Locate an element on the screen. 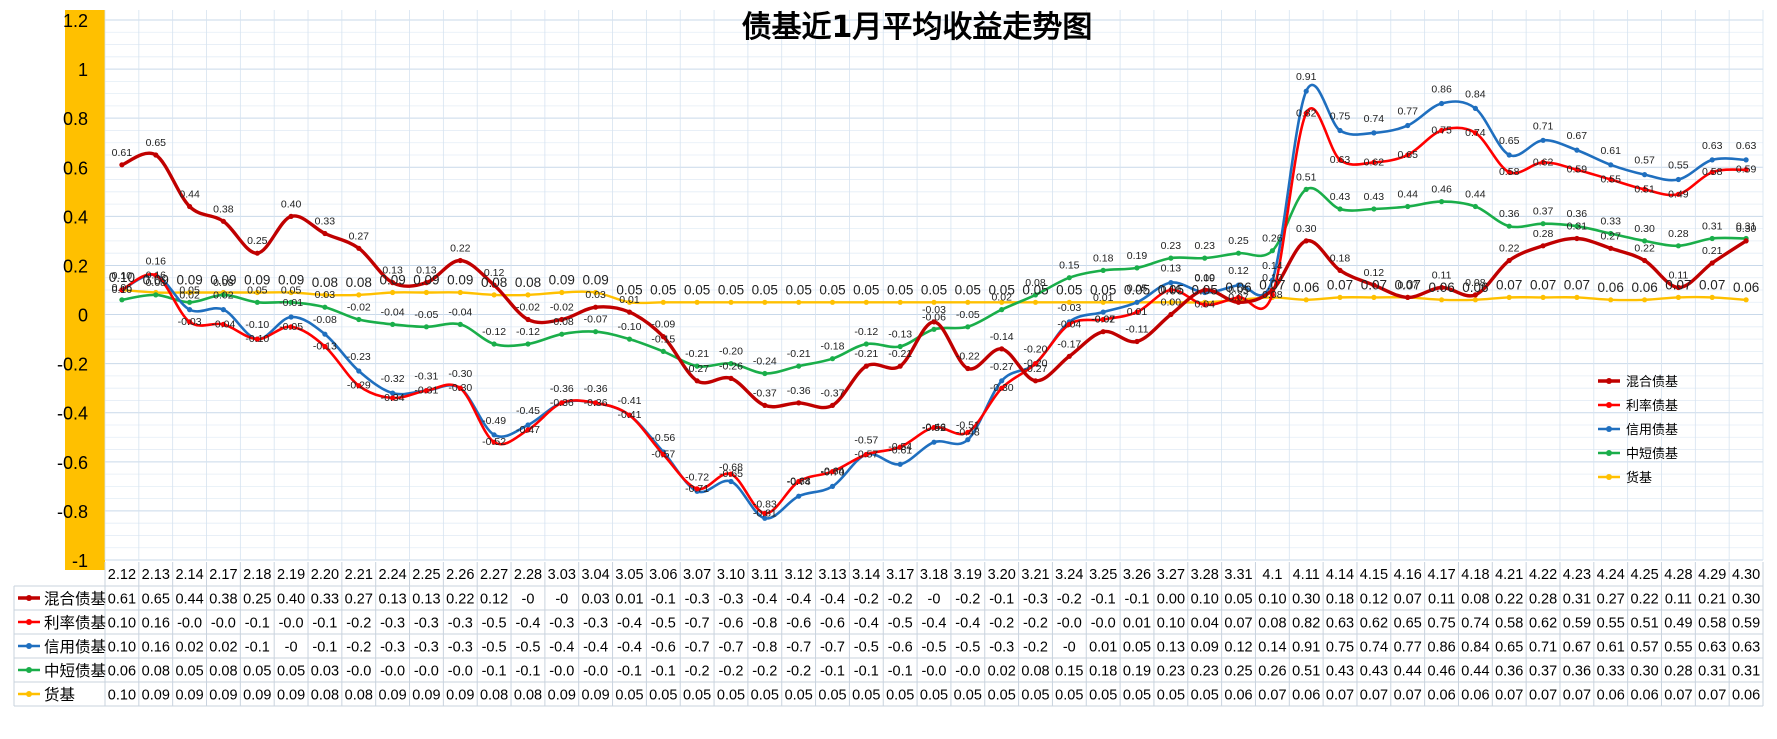 Image resolution: width=1777 pixels, height=739 pixels. y-tick-label: -0.4 is located at coordinates (72, 414).